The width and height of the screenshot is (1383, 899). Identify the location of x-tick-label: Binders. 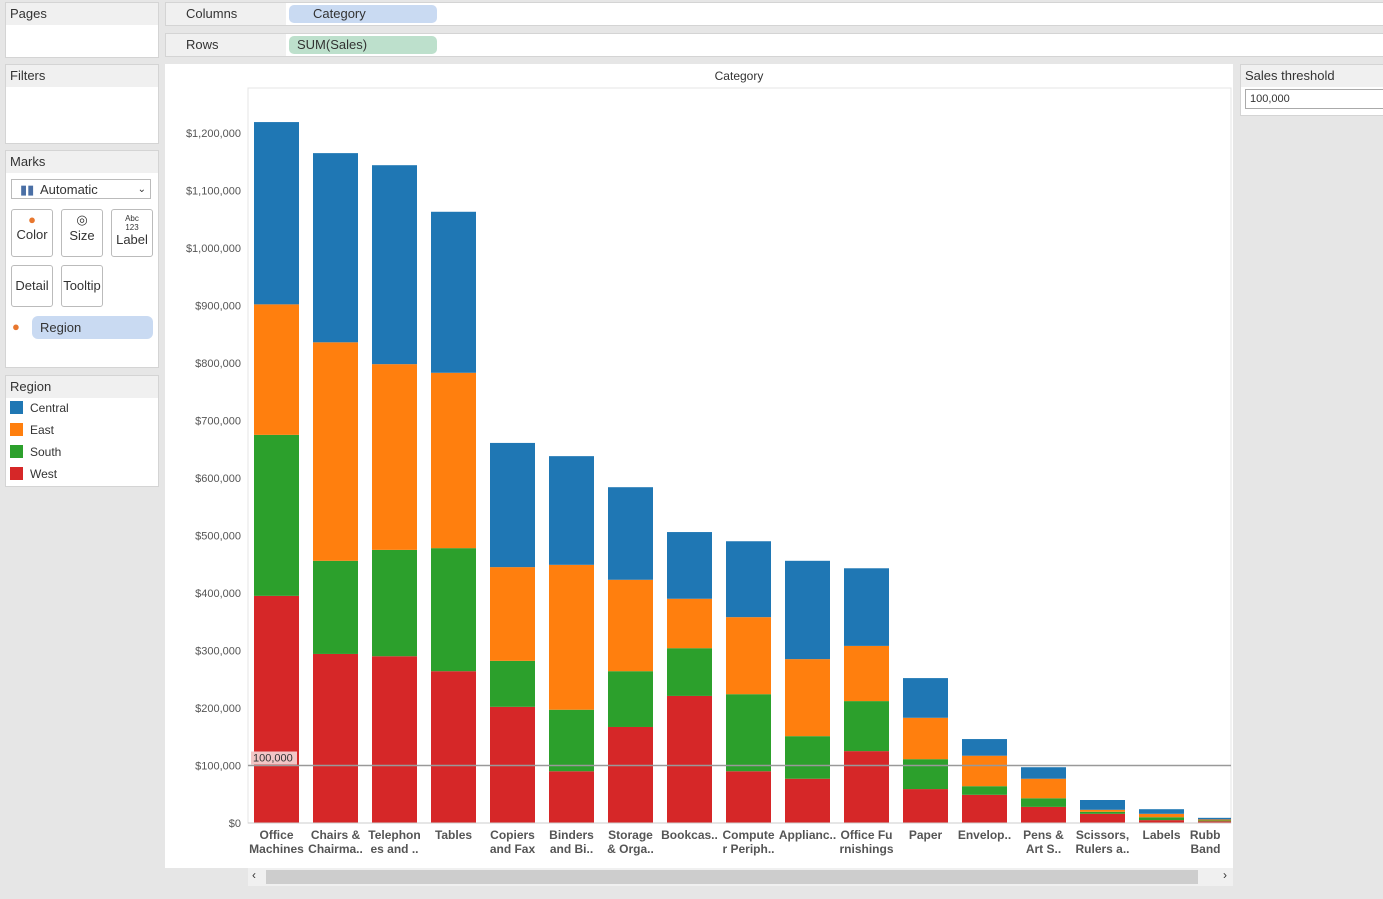
(571, 835).